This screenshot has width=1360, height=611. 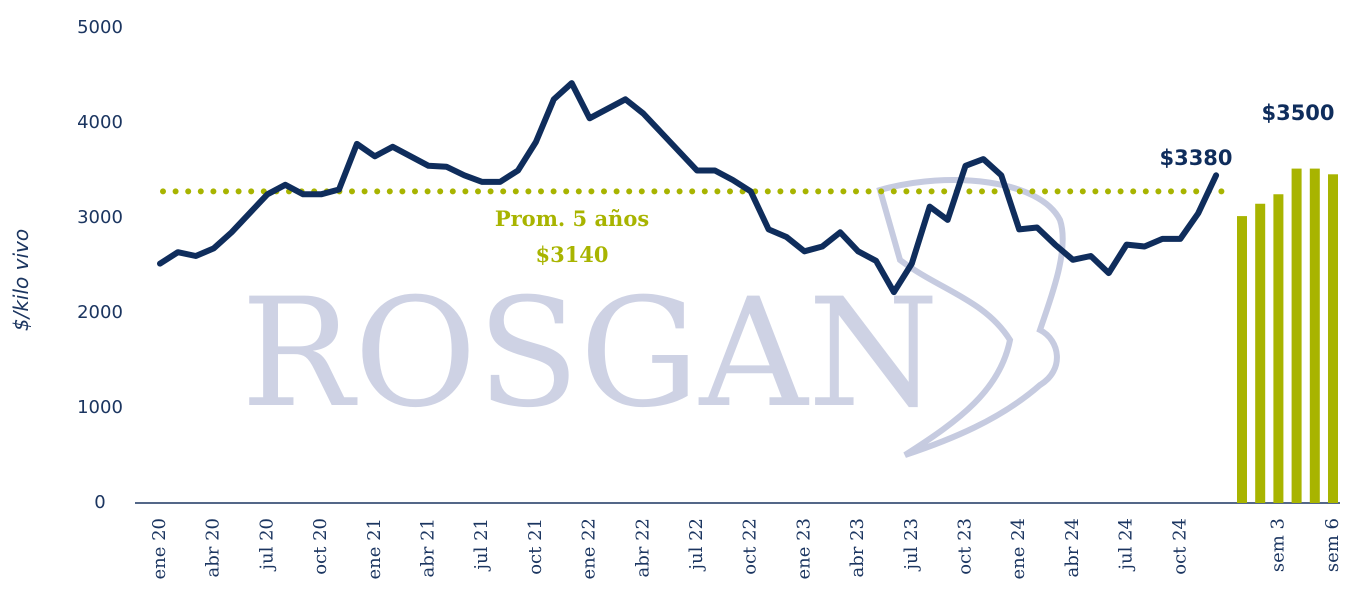 What do you see at coordinates (857, 547) in the screenshot?
I see `x-tick-label: abr 23` at bounding box center [857, 547].